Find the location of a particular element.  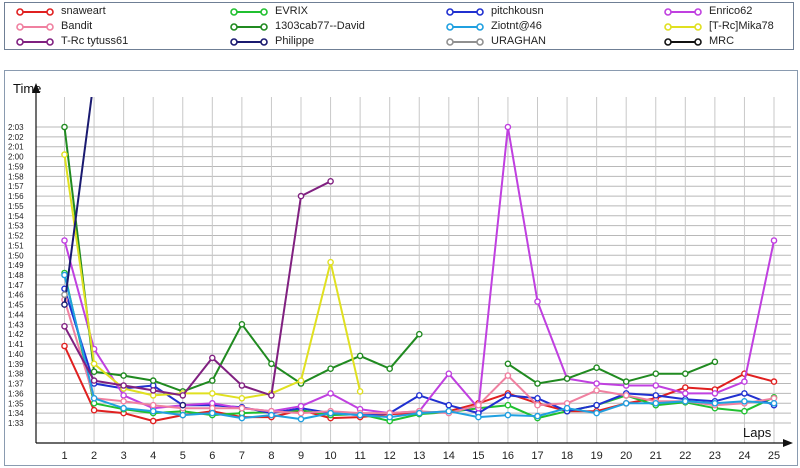

y-tick-label: 1:38 is located at coordinates (16, 374).